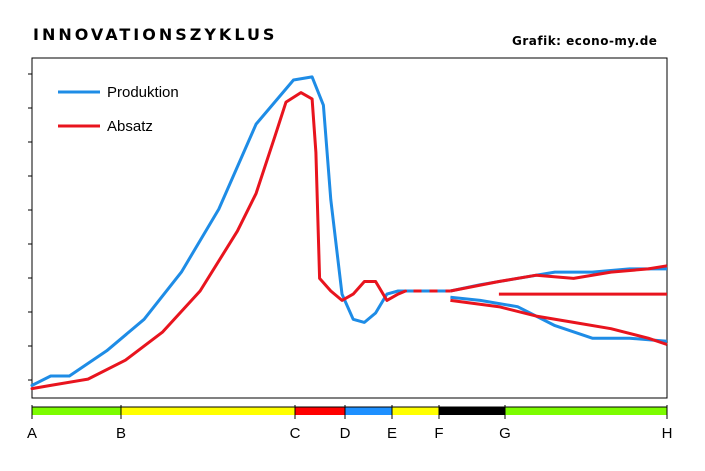 The height and width of the screenshot is (471, 705). What do you see at coordinates (368, 411) in the screenshot?
I see `phase-segment-d` at bounding box center [368, 411].